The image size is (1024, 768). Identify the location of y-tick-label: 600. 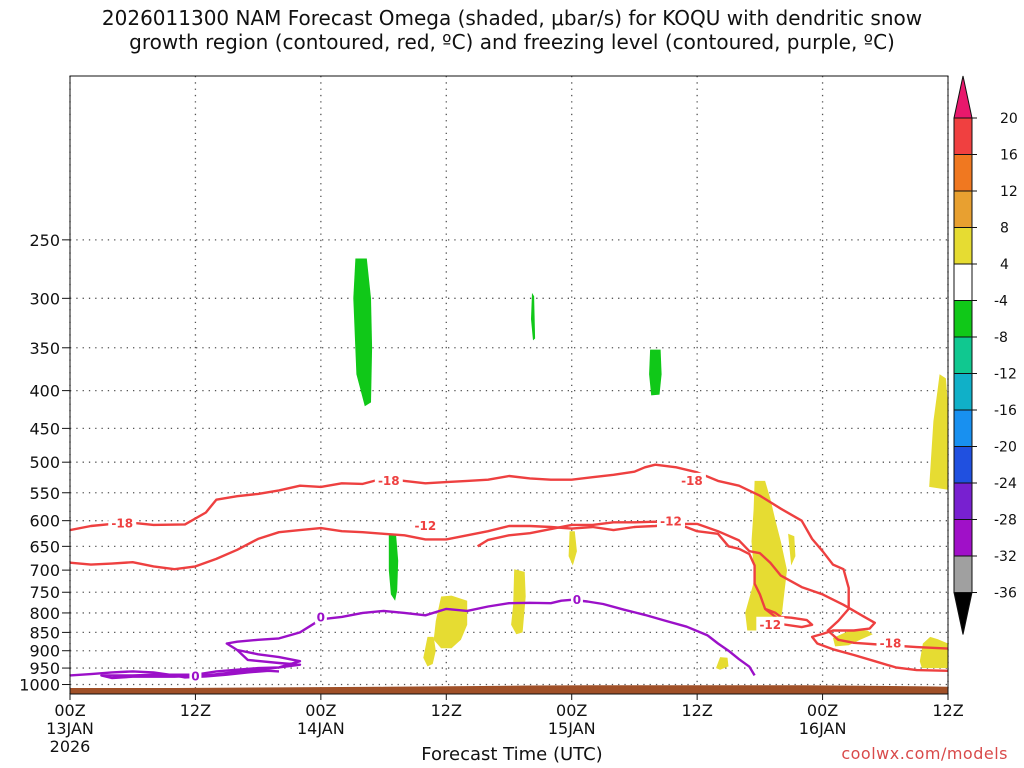
(44, 521).